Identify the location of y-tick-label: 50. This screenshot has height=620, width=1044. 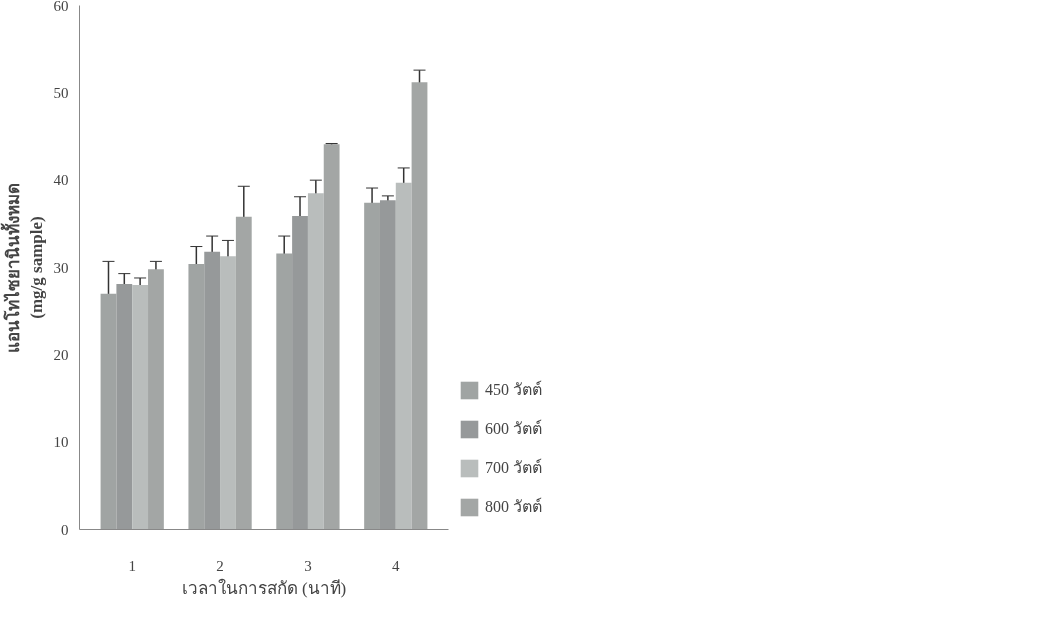
(61, 92).